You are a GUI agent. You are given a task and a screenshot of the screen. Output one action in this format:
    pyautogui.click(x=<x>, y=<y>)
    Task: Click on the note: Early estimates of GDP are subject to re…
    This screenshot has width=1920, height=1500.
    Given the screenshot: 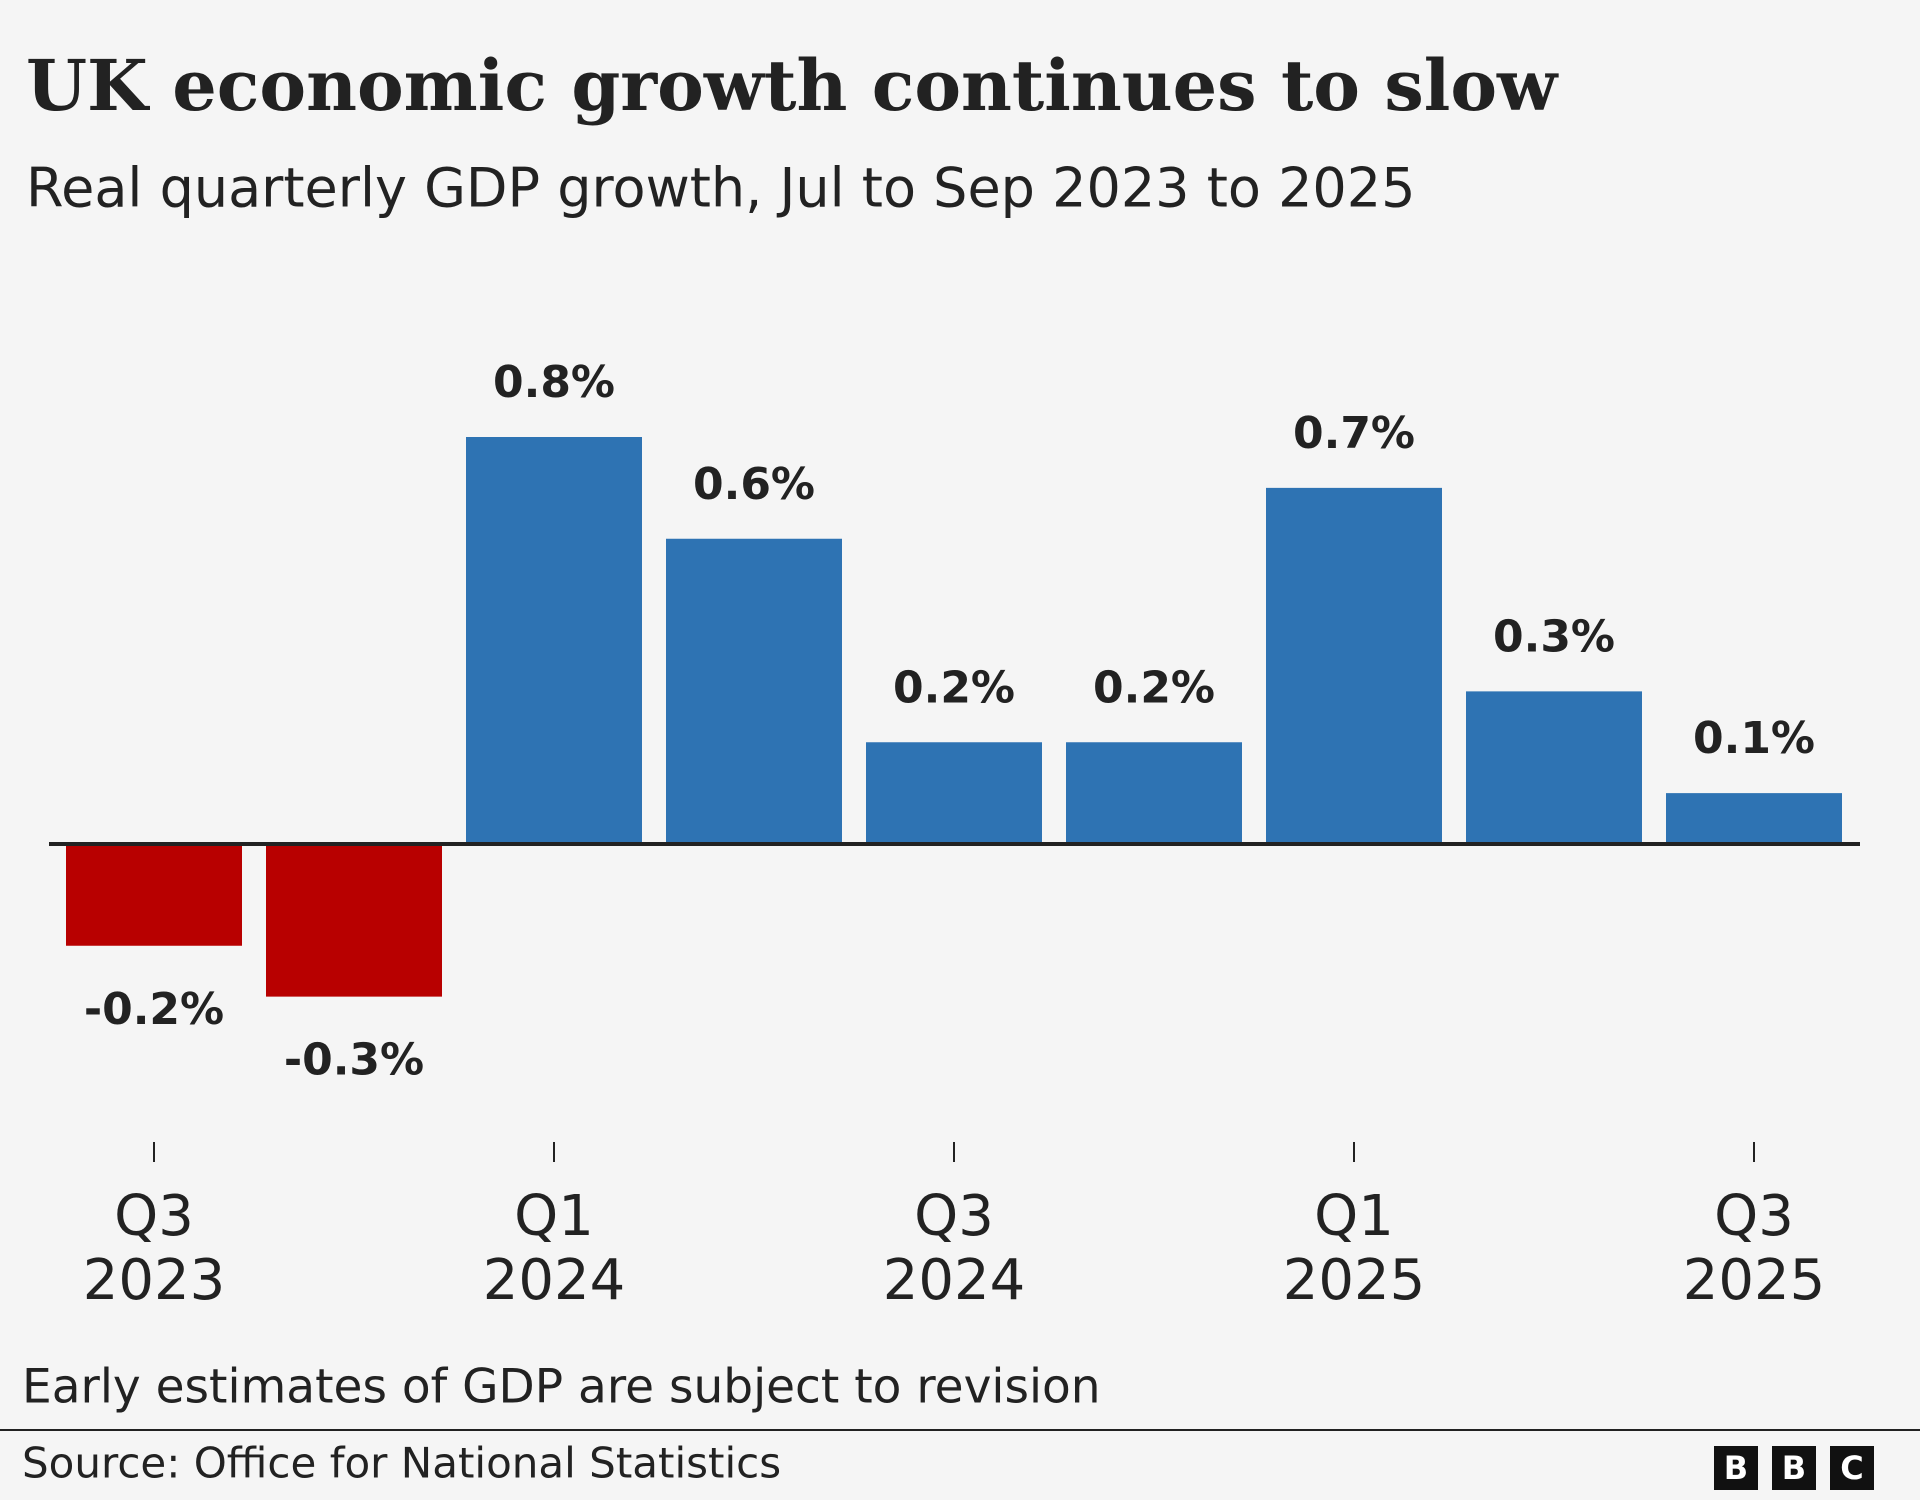 What is the action you would take?
    pyautogui.click(x=561, y=1387)
    